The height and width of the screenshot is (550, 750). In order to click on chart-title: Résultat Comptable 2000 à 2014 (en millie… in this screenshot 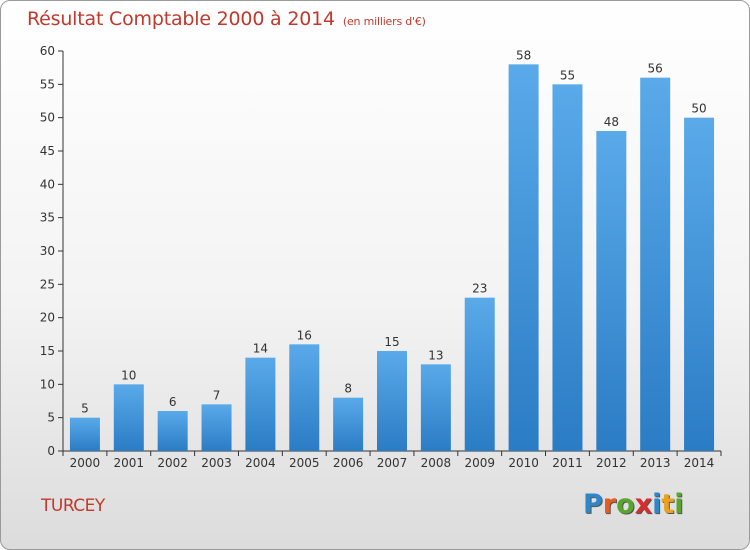, I will do `click(226, 19)`.